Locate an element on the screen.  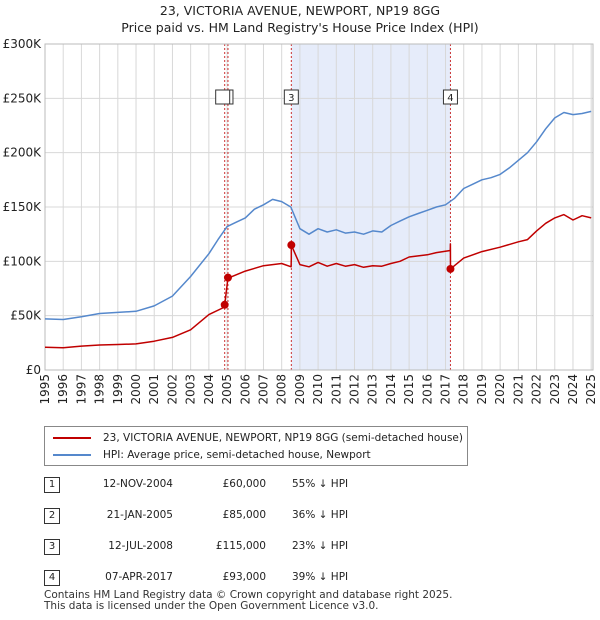
sale-number-badge: 2 is located at coordinates (52, 516).